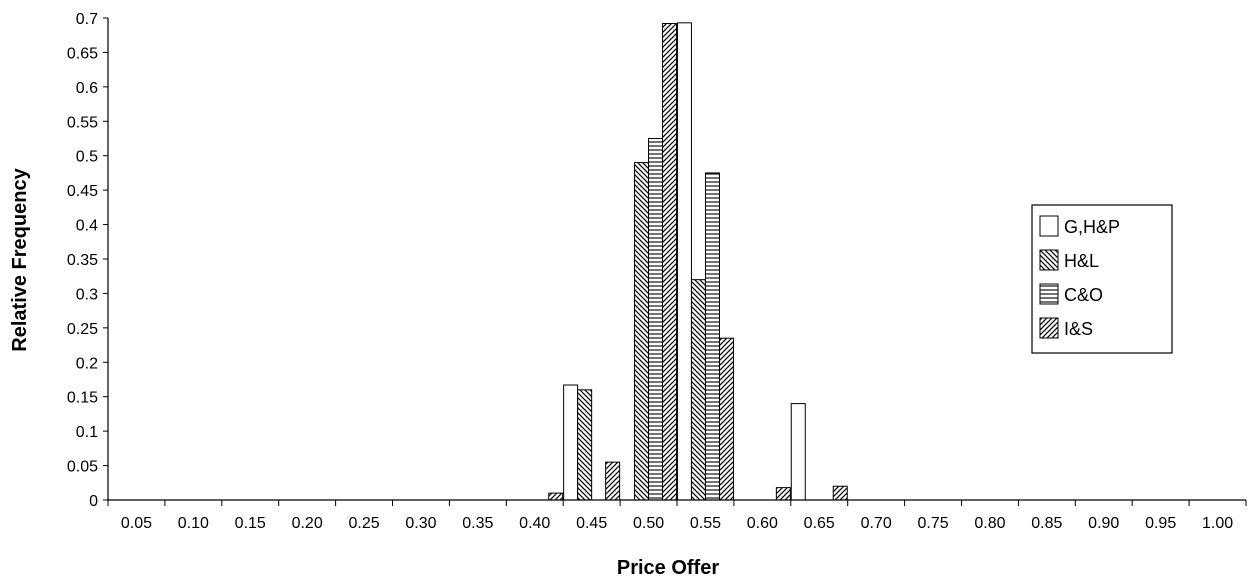 This screenshot has width=1257, height=581. What do you see at coordinates (87, 226) in the screenshot?
I see `y-tick-label: 0.4` at bounding box center [87, 226].